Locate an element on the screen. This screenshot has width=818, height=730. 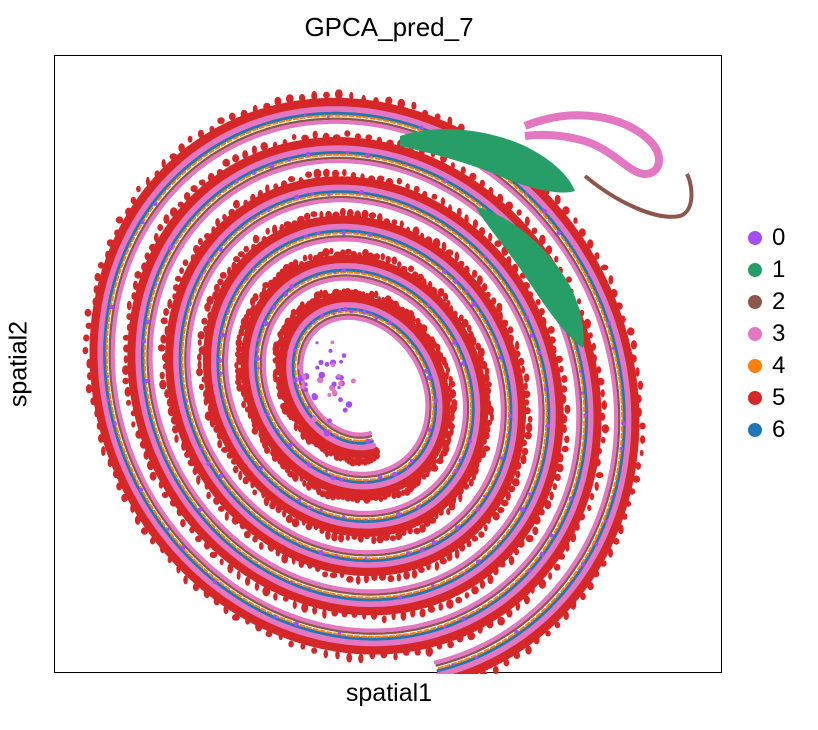
chart-title: GPCA_pred_7 is located at coordinates (389, 27).